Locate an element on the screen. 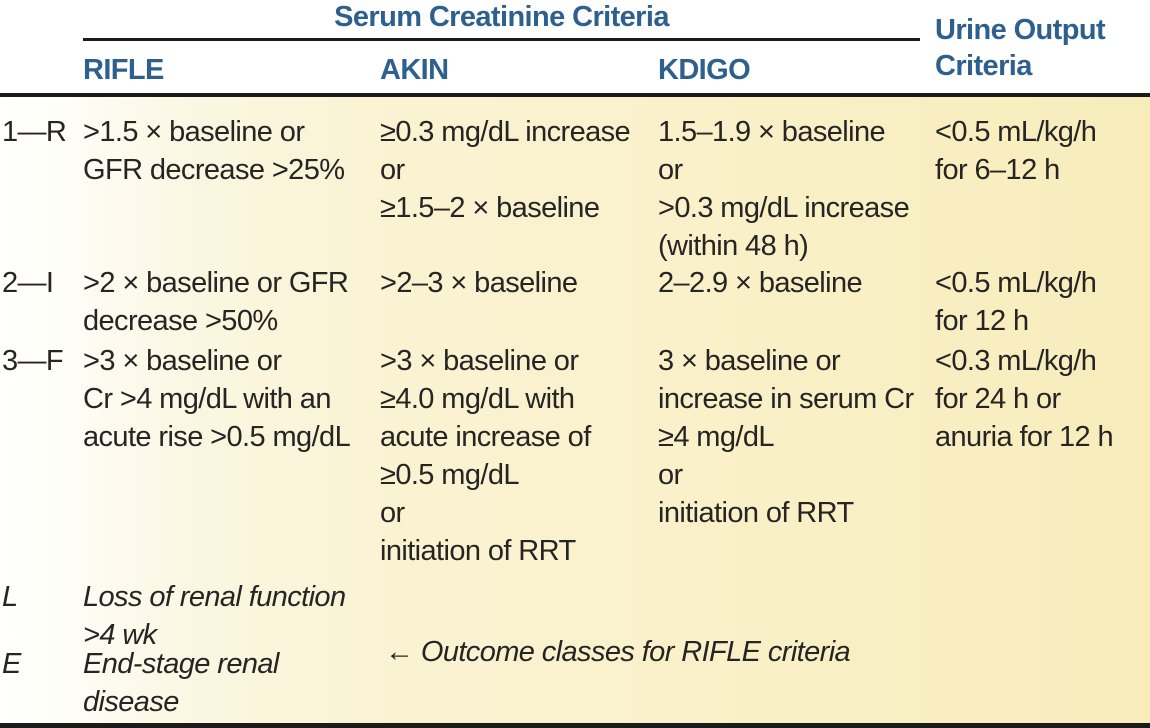 Image resolution: width=1150 pixels, height=728 pixels. table-row-outcome-loss: L Loss of renal function >4 wk is located at coordinates (575, 614).